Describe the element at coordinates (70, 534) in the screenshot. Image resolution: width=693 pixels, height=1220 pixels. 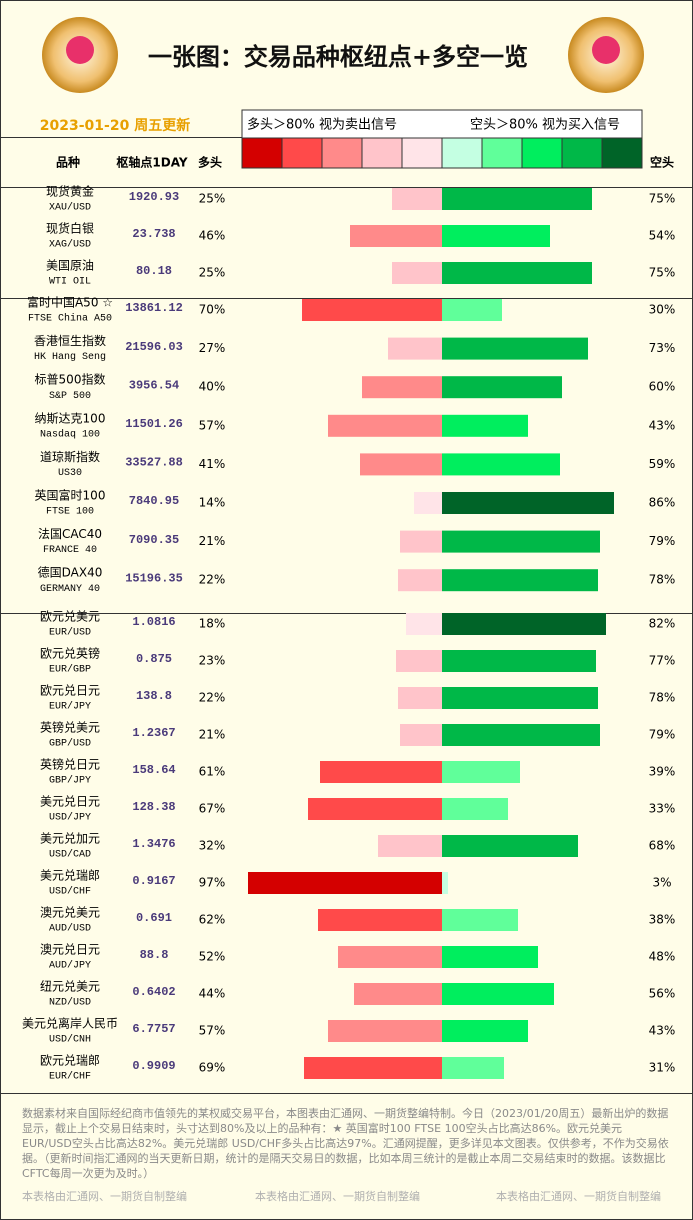
I see `instrument-name: 法国CAC40` at that location.